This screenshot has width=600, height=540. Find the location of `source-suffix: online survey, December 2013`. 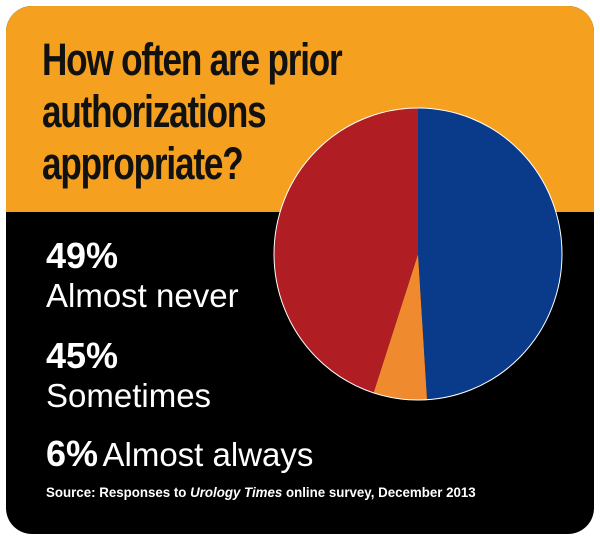

source-suffix: online survey, December 2013 is located at coordinates (379, 492).